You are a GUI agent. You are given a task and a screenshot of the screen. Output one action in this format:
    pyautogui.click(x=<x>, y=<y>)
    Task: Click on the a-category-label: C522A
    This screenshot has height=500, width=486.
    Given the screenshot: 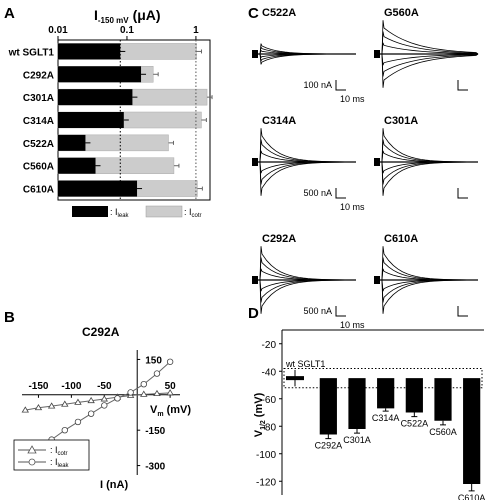 What is the action you would take?
    pyautogui.click(x=38, y=144)
    